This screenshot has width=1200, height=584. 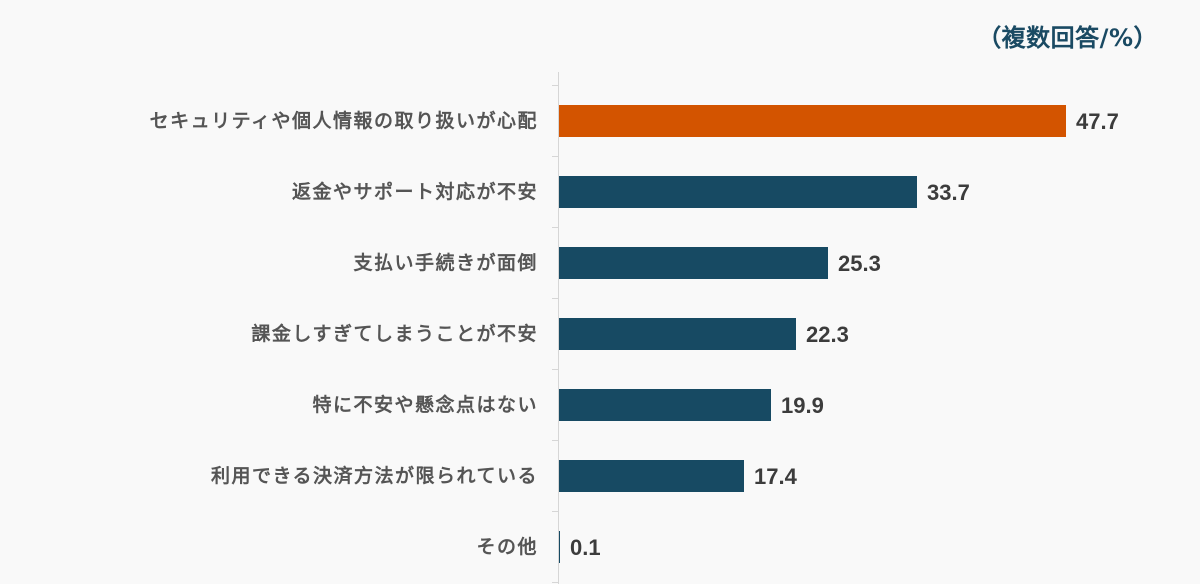 I want to click on bar-row: その他 0.1, so click(x=600, y=547).